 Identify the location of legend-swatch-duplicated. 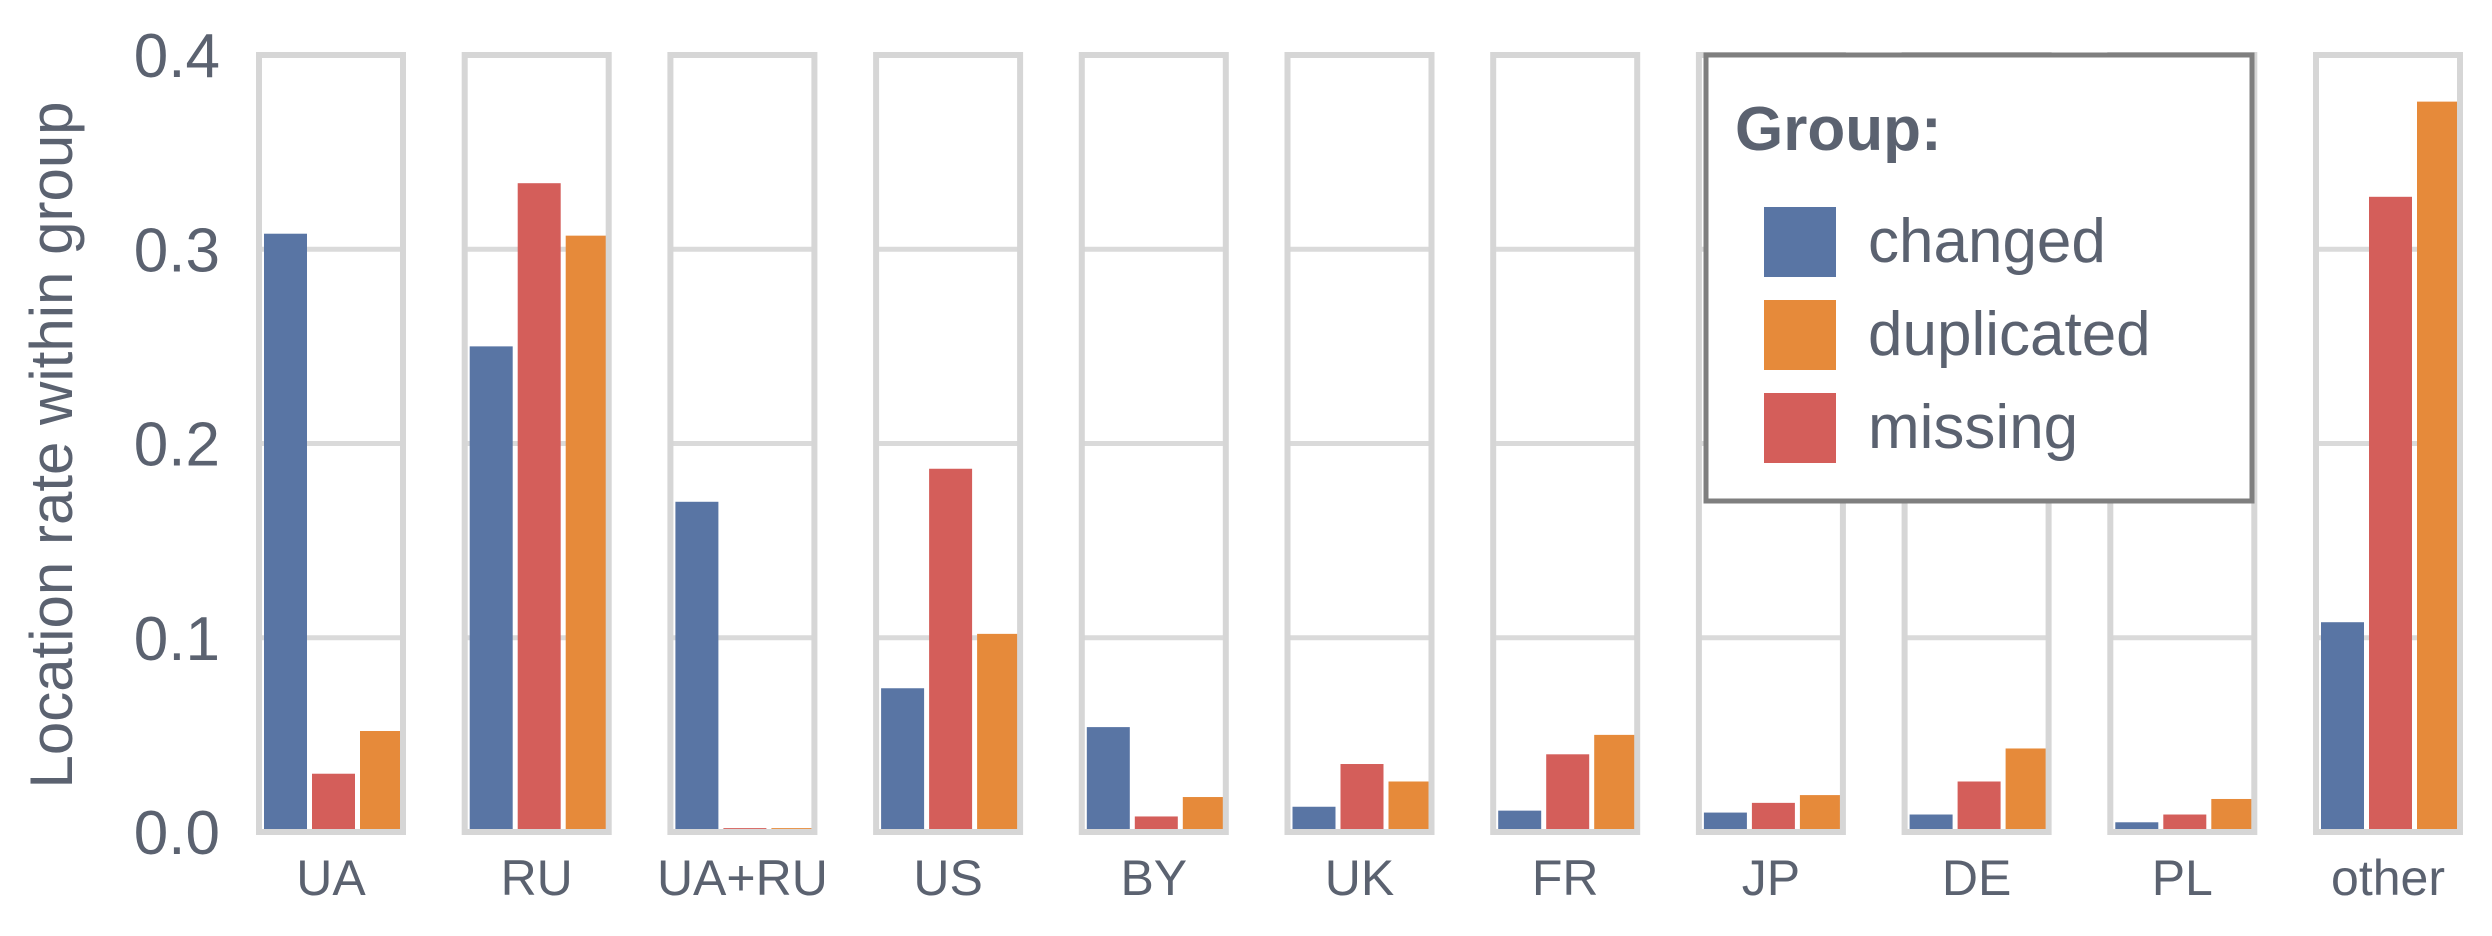
(1800, 335).